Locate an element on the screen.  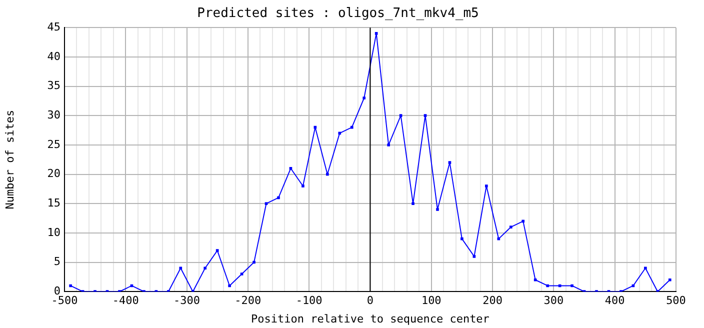
y-tick-label: 25 is located at coordinates (53, 144).